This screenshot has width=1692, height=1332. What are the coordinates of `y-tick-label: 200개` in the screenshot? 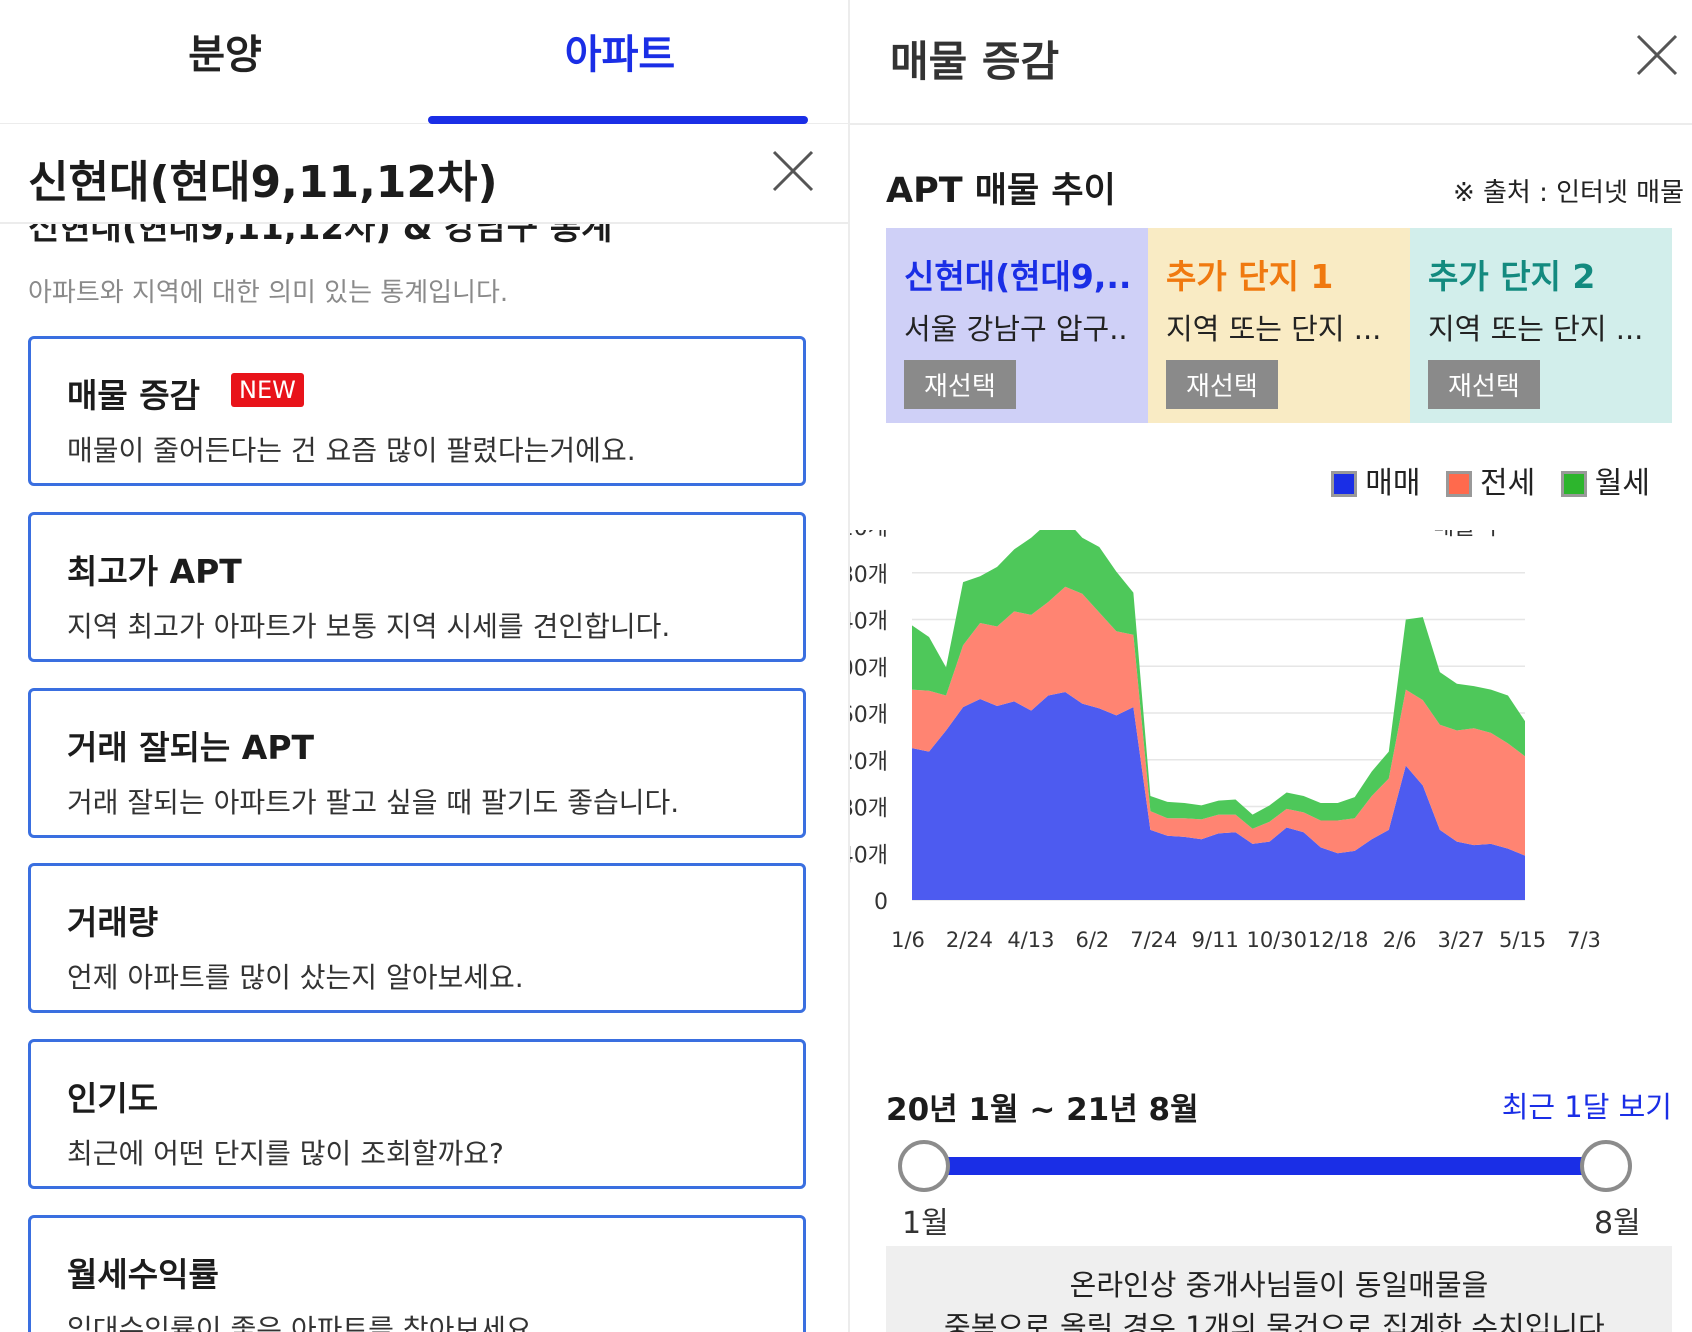 It's located at (869, 668).